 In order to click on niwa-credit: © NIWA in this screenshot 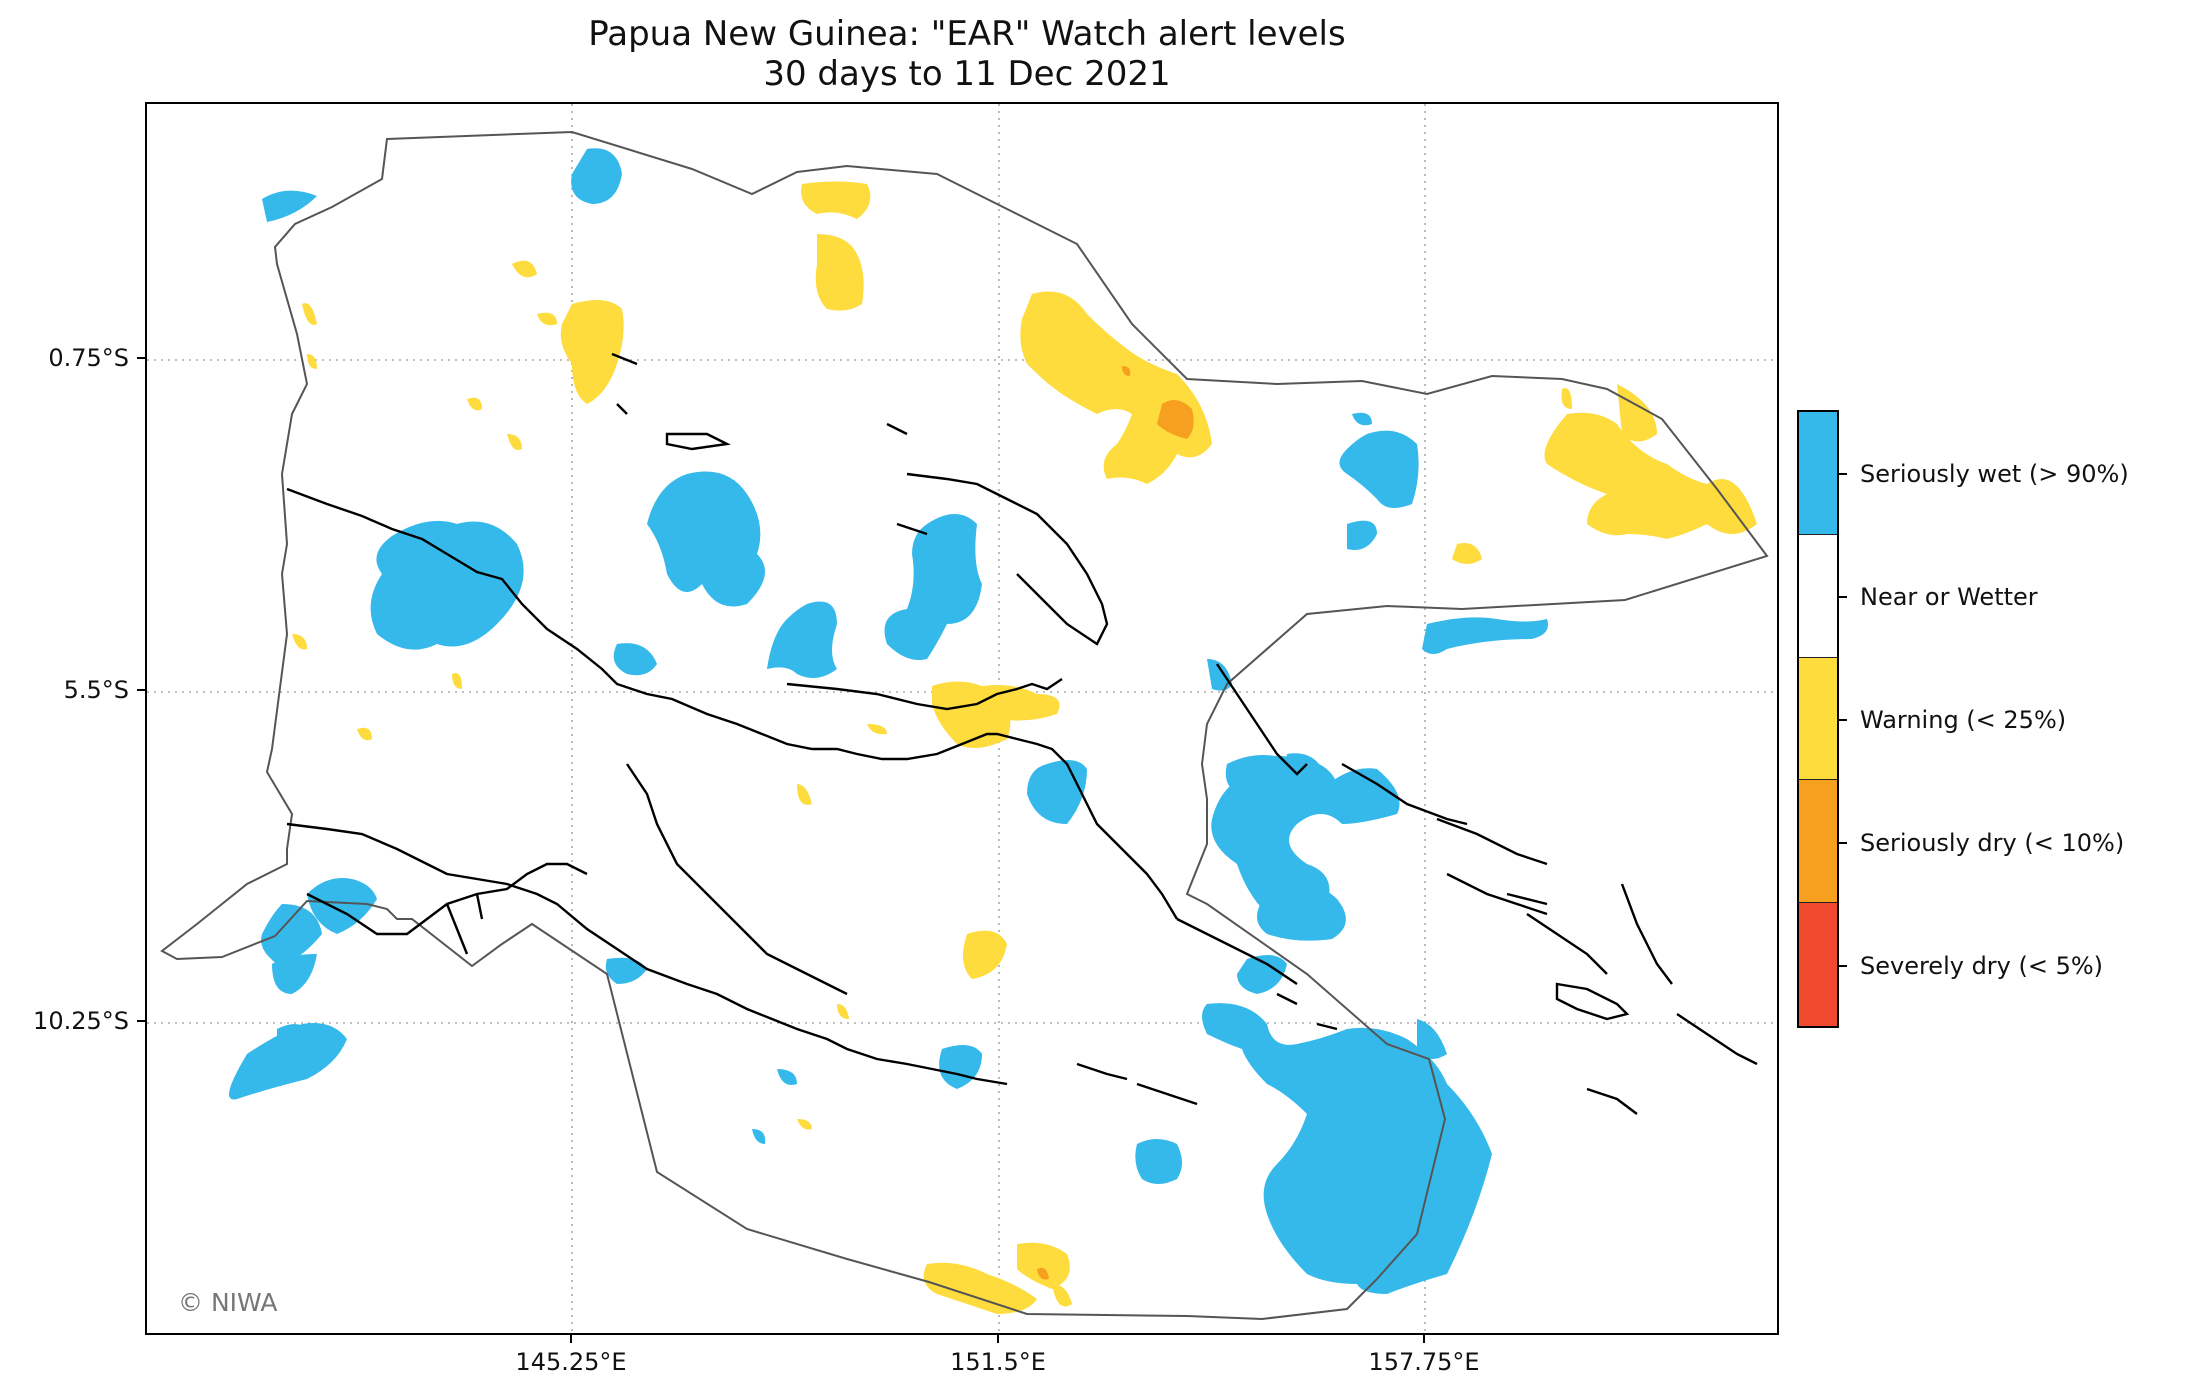, I will do `click(228, 1302)`.